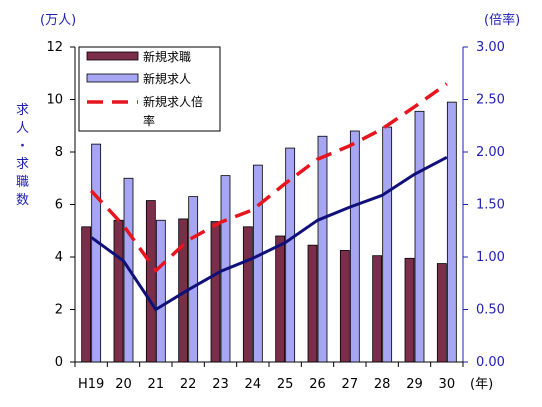 The height and width of the screenshot is (407, 542). Describe the element at coordinates (167, 56) in the screenshot. I see `legend-label-0: 新規求職` at that location.